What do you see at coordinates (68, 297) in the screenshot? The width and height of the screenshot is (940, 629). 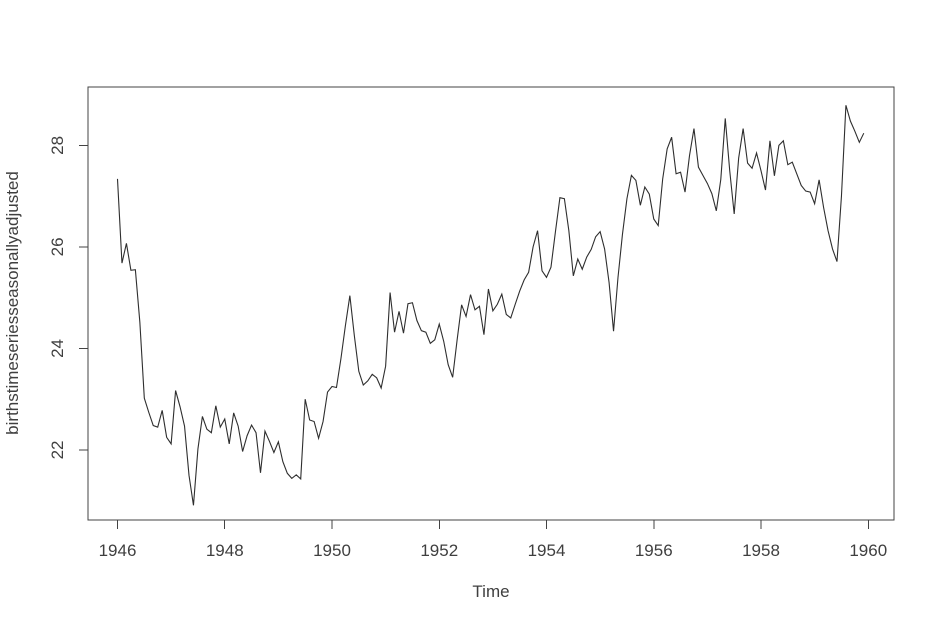 I see `y-axis: 22 24 26 28` at bounding box center [68, 297].